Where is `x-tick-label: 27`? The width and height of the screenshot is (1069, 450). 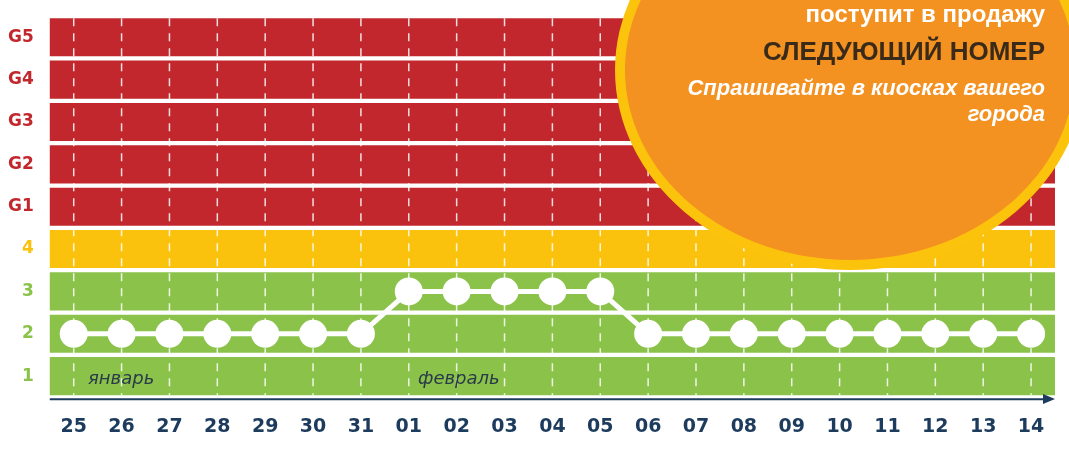
x-tick-label: 27 is located at coordinates (169, 424).